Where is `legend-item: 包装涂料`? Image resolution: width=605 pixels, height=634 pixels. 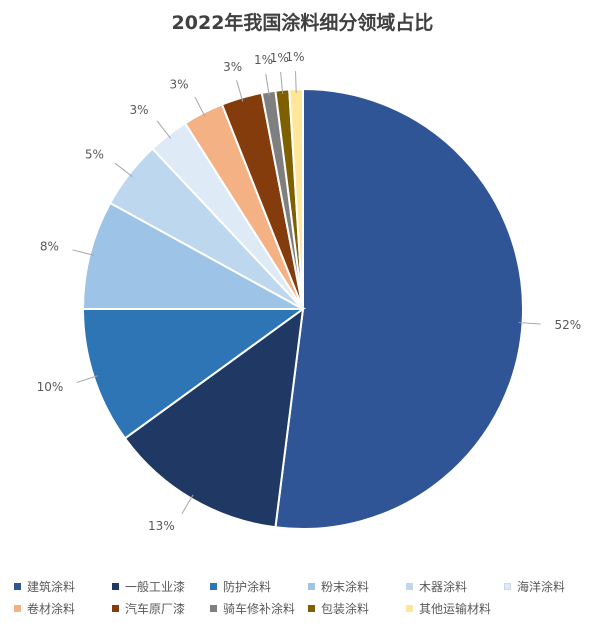 legend-item: 包装涂料 is located at coordinates (357, 608).